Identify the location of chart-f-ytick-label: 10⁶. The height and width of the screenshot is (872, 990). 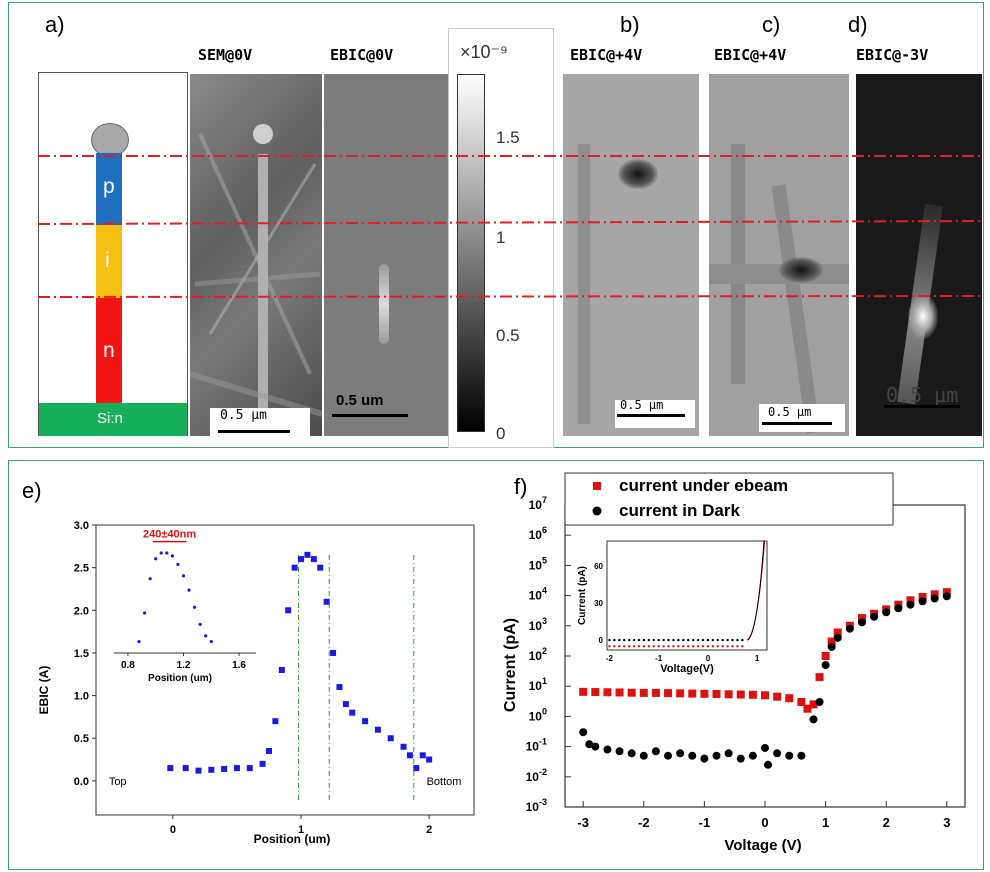
(538, 533).